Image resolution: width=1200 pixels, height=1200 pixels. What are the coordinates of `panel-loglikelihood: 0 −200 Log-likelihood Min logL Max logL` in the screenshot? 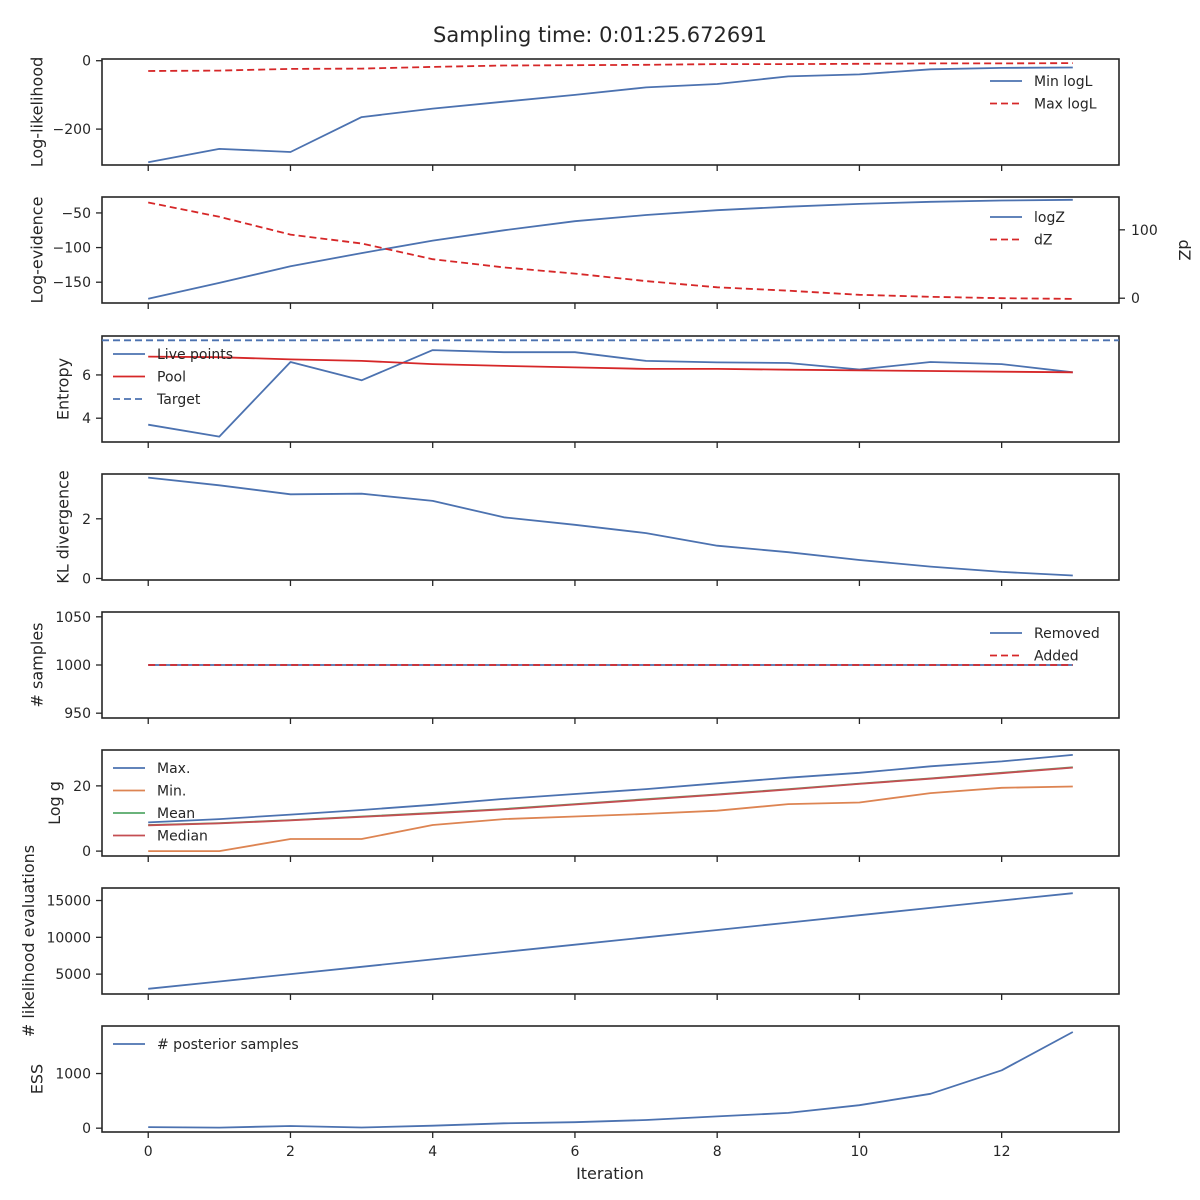 It's located at (574, 112).